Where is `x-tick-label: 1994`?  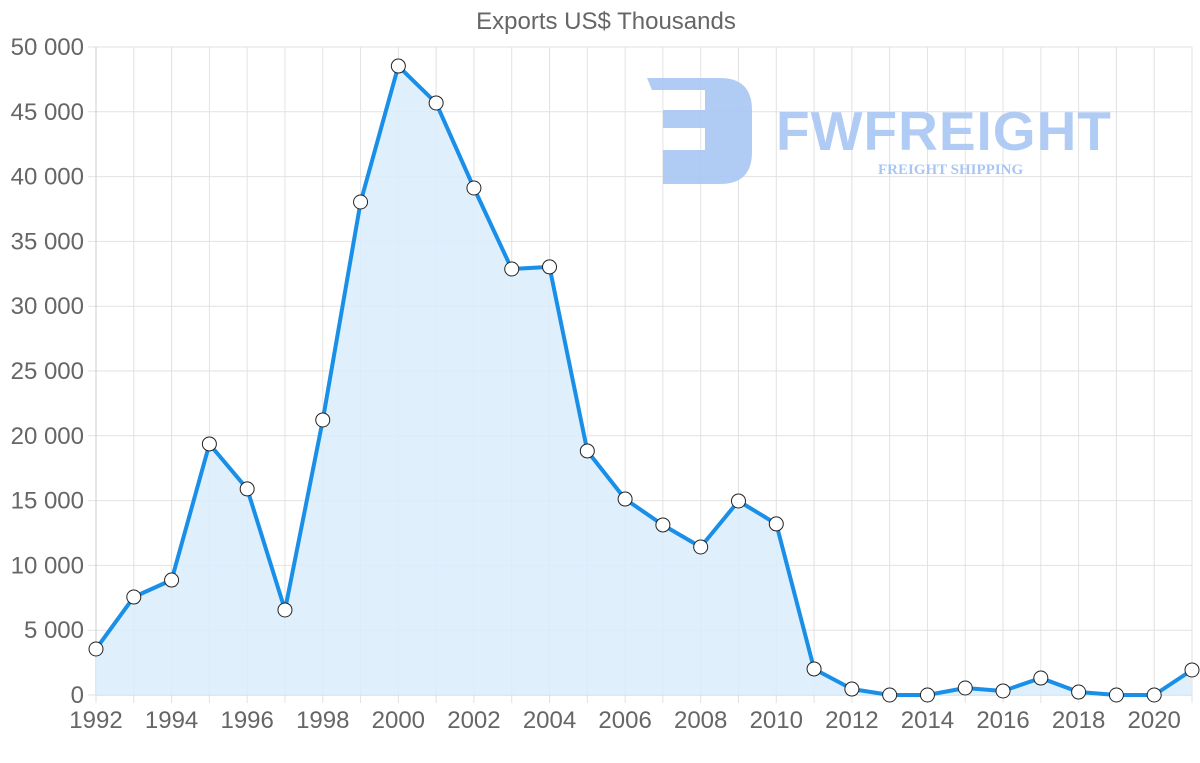 x-tick-label: 1994 is located at coordinates (171, 720).